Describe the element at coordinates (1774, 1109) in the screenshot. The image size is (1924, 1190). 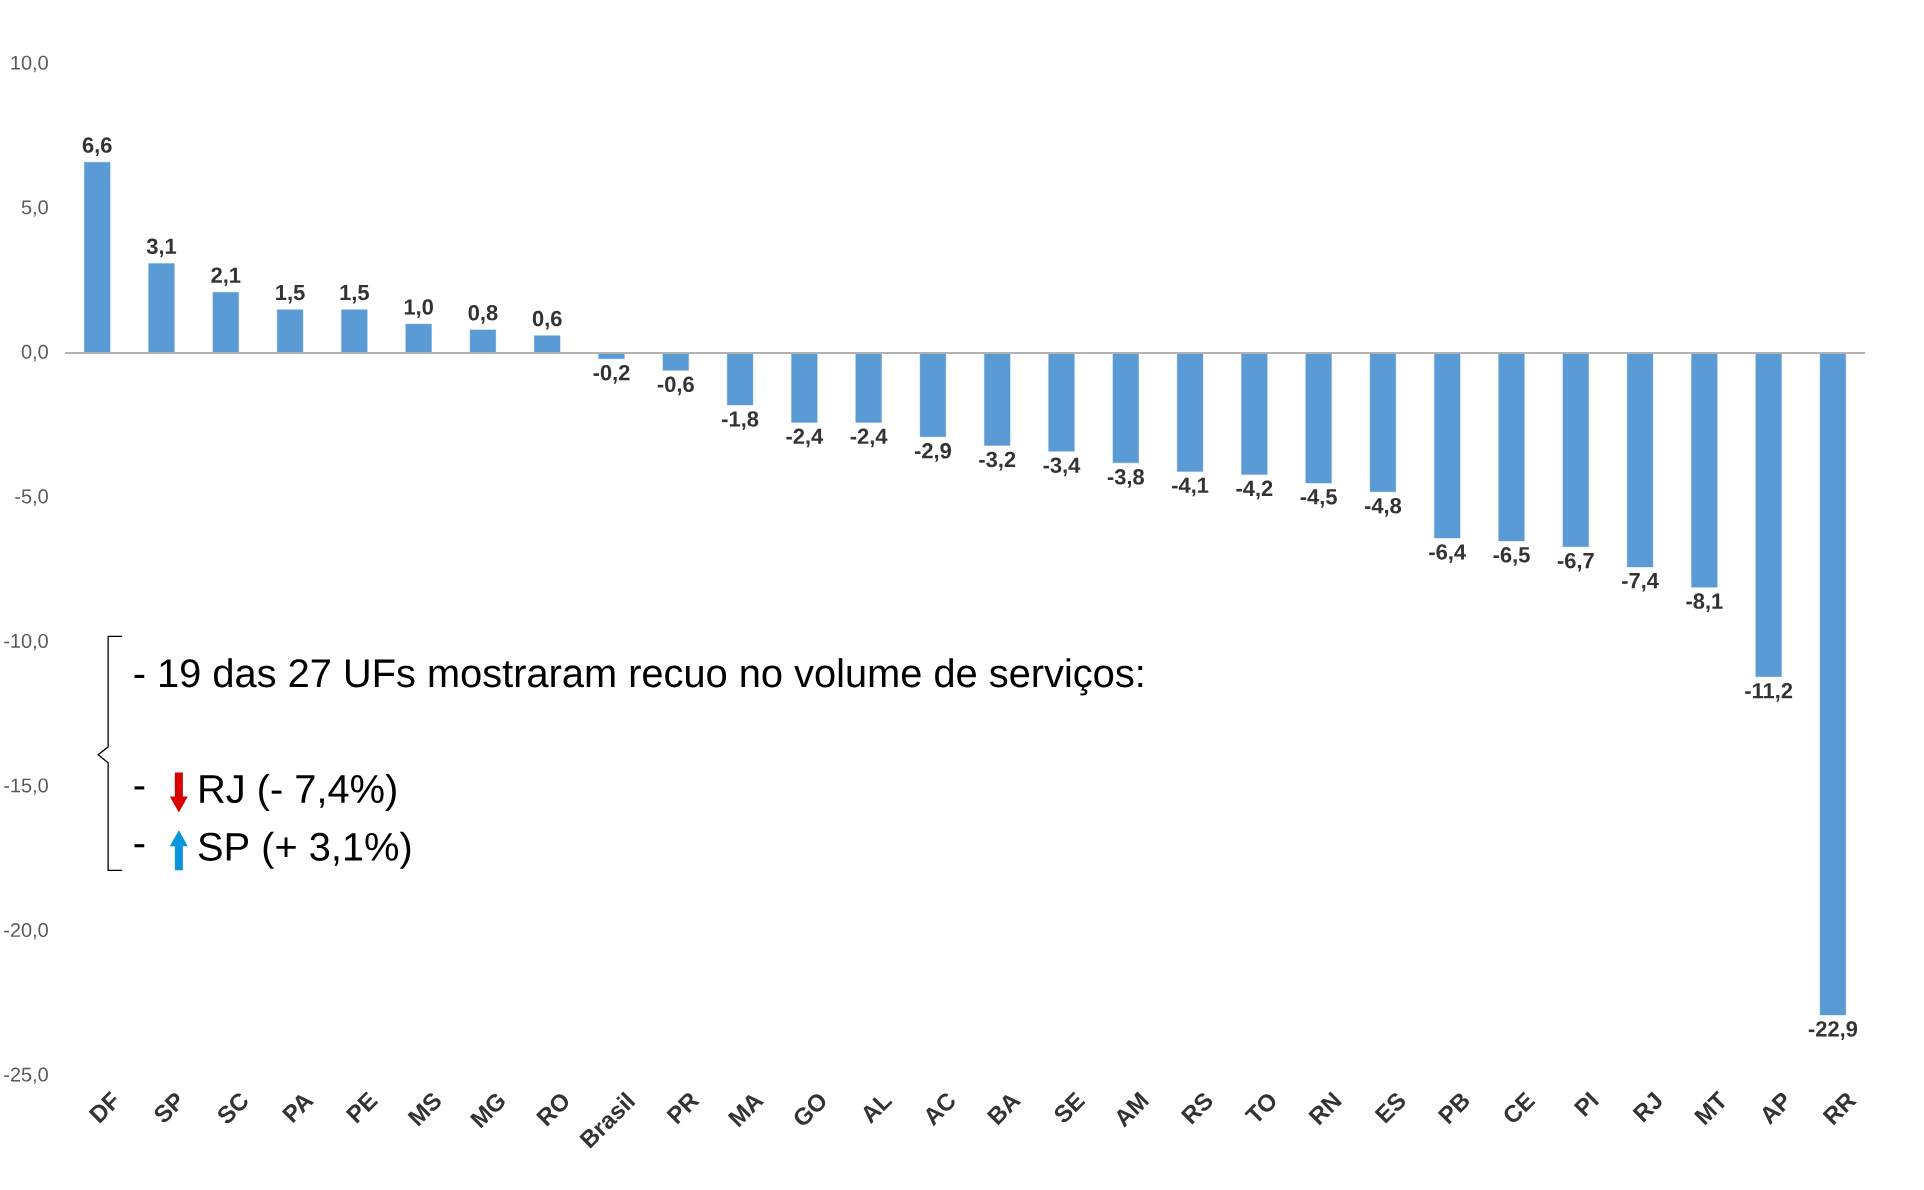
I see `x-tick-label: AP` at that location.